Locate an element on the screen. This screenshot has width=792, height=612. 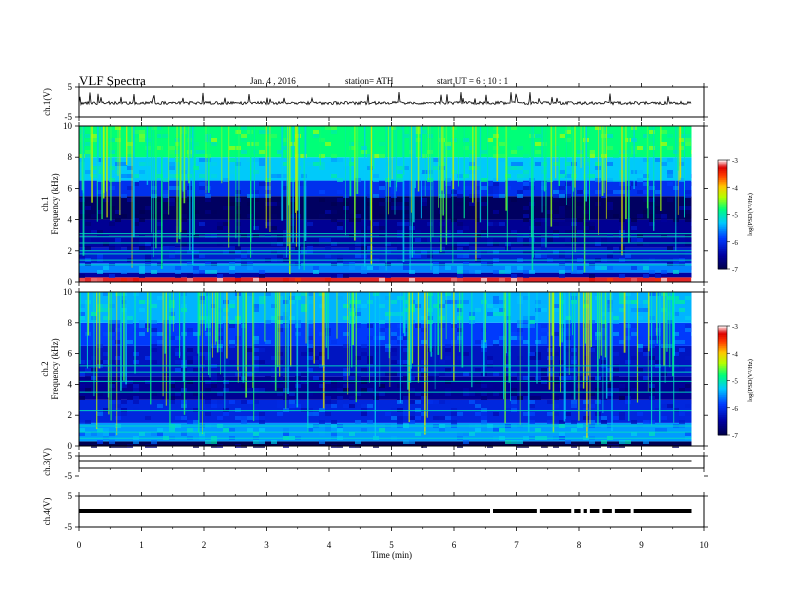
y-tick-label: 2 is located at coordinates (70, 251).